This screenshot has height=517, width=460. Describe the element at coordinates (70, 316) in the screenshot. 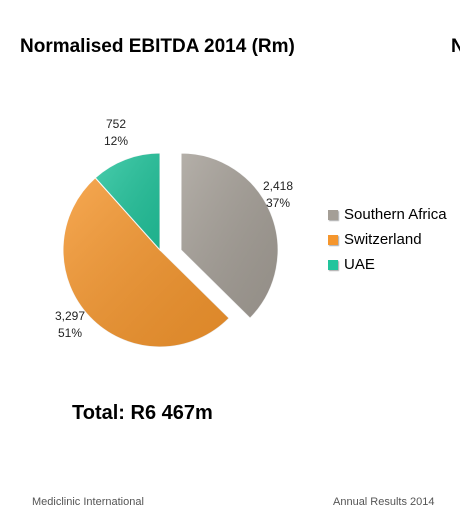

I see `data-label-value-switzerland: 3,297` at that location.